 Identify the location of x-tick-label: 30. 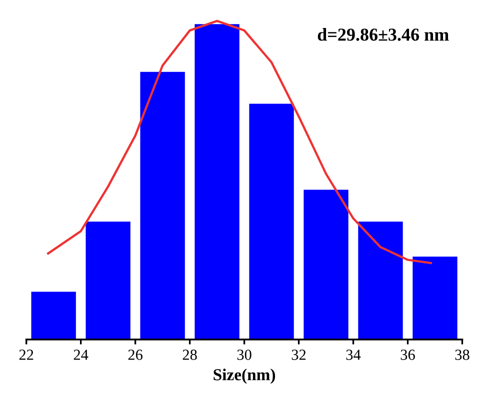
(244, 355).